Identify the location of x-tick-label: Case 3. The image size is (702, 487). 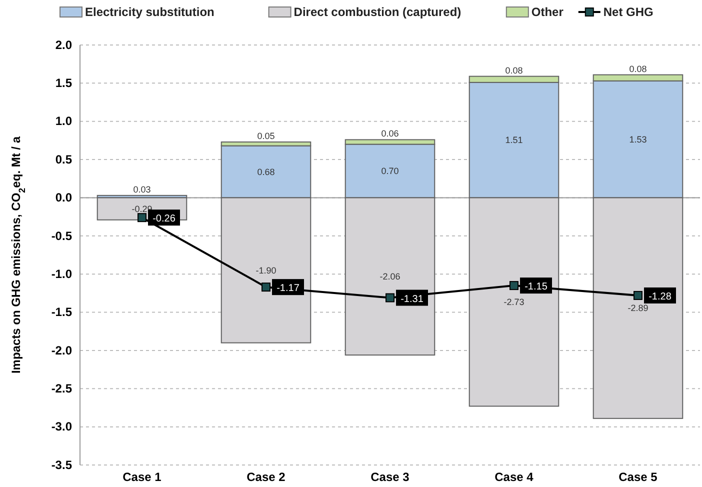
(390, 477).